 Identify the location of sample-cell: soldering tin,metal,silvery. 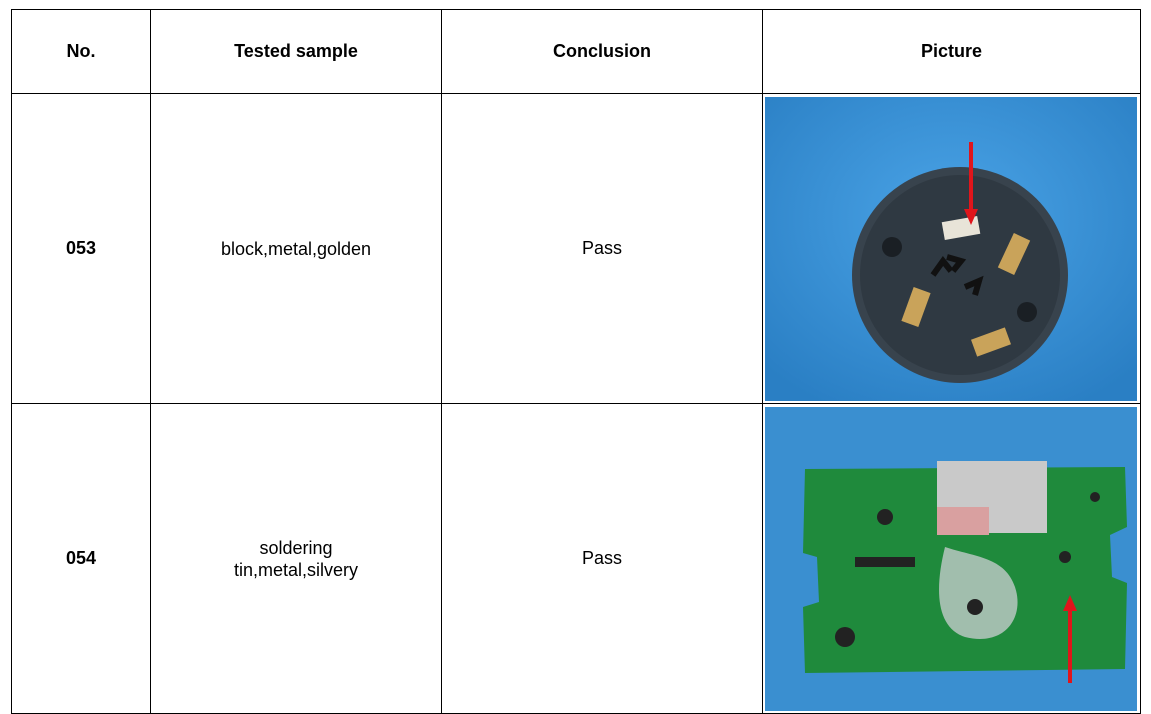
(296, 558).